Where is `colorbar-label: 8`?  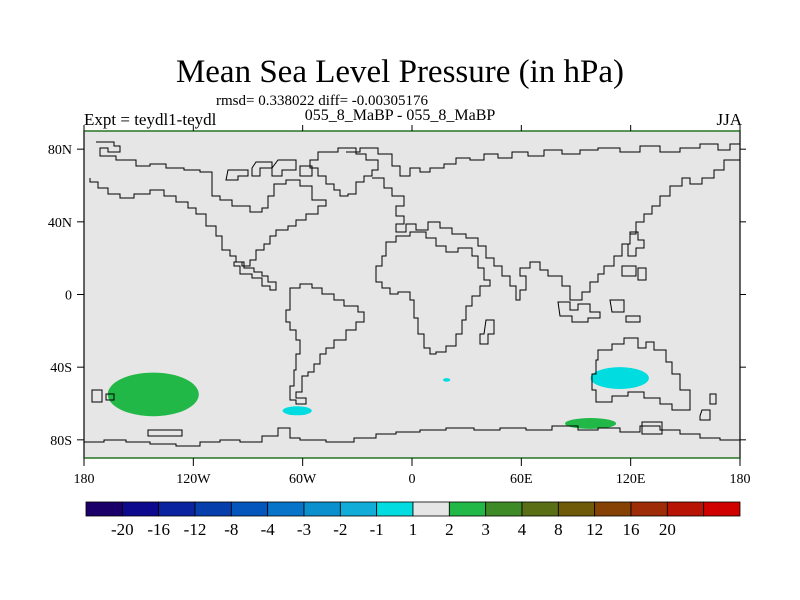 colorbar-label: 8 is located at coordinates (558, 529).